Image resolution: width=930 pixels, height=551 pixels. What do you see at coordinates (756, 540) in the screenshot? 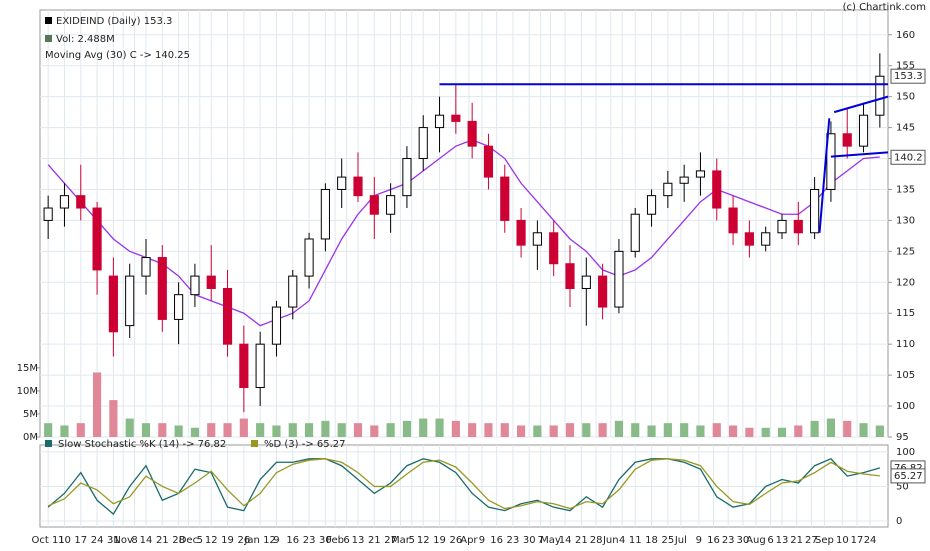
I see `x-tick-label: Aug` at bounding box center [756, 540].